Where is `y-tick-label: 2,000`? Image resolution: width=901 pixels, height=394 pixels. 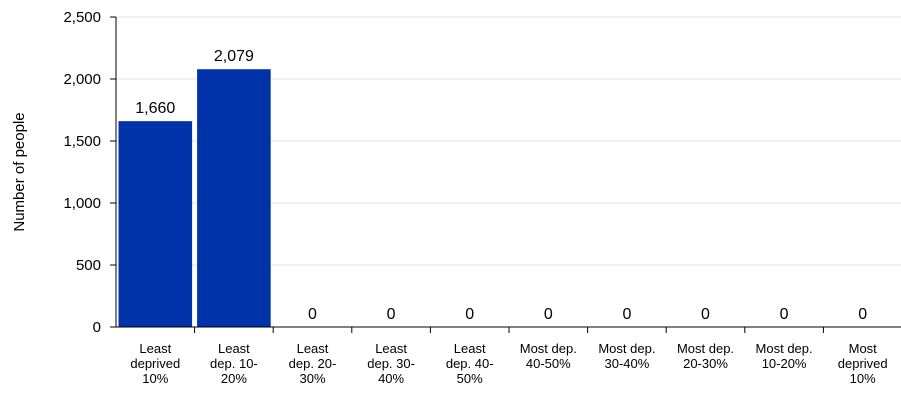
y-tick-label: 2,000 is located at coordinates (82, 79).